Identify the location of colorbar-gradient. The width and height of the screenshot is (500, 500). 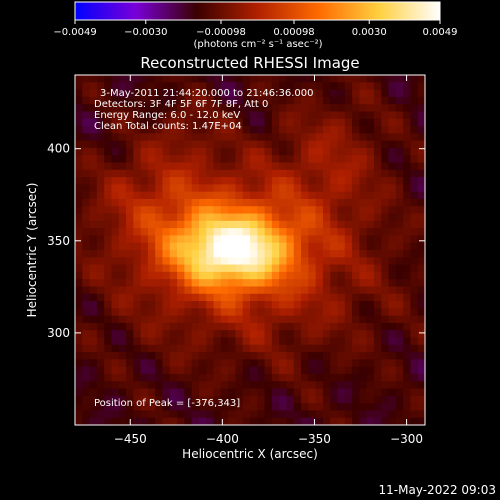
(257, 11).